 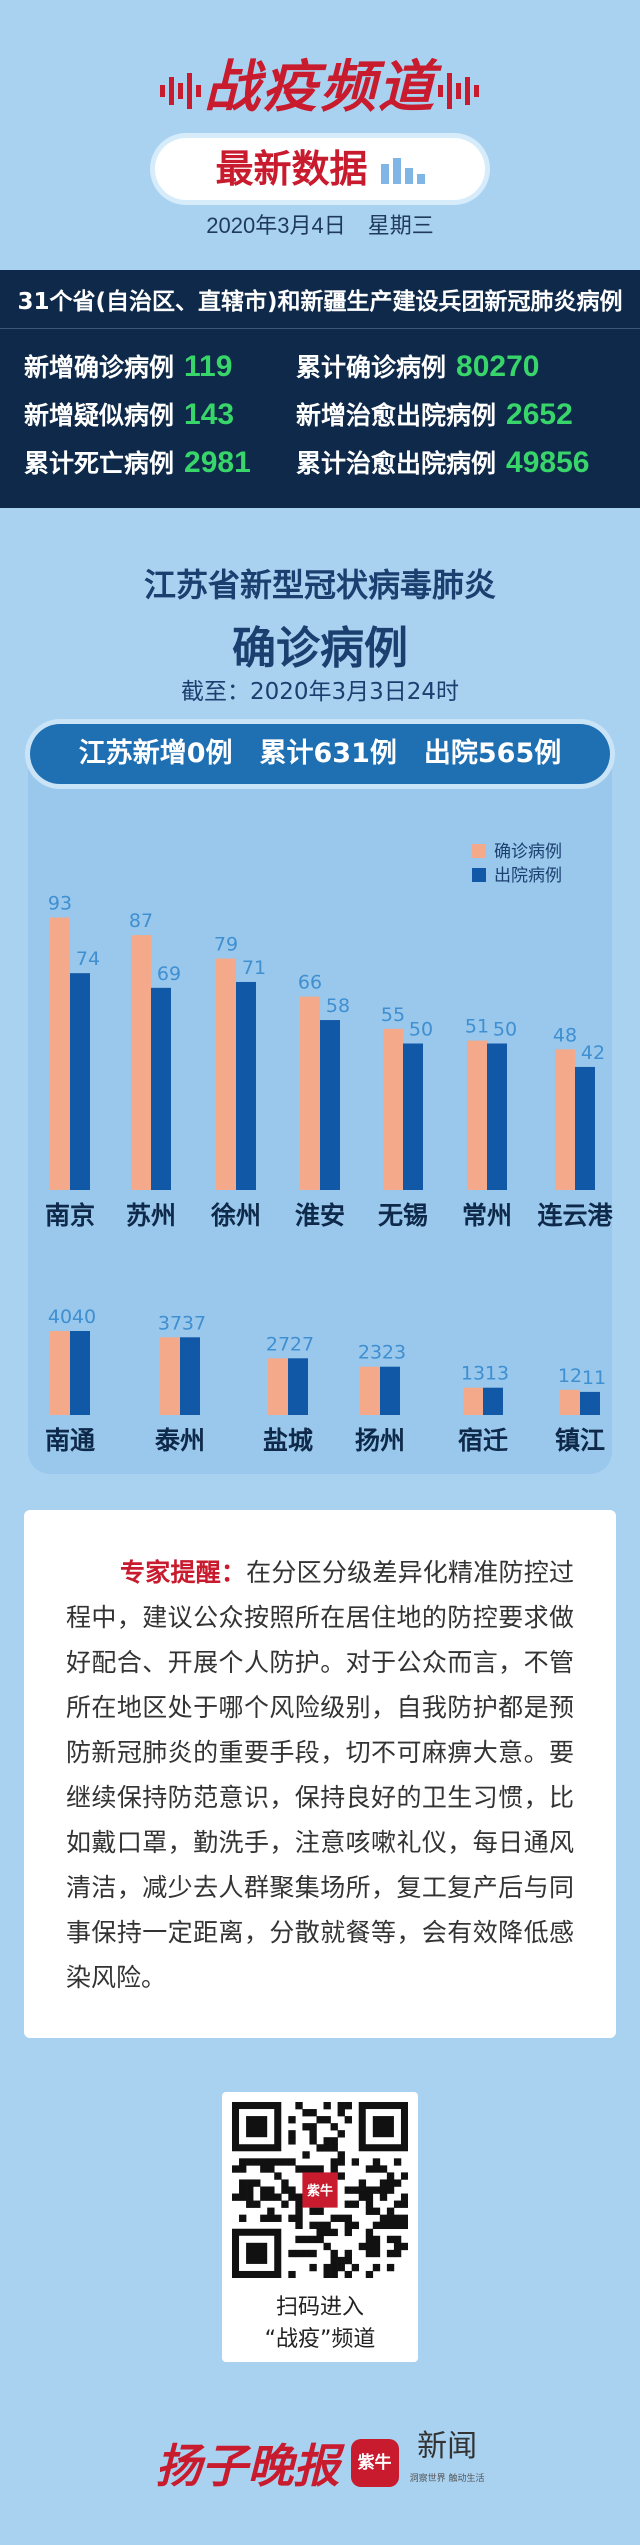 What do you see at coordinates (320, 692) in the screenshot?
I see `cutoff-text: 截至：2020年3月3日24时` at bounding box center [320, 692].